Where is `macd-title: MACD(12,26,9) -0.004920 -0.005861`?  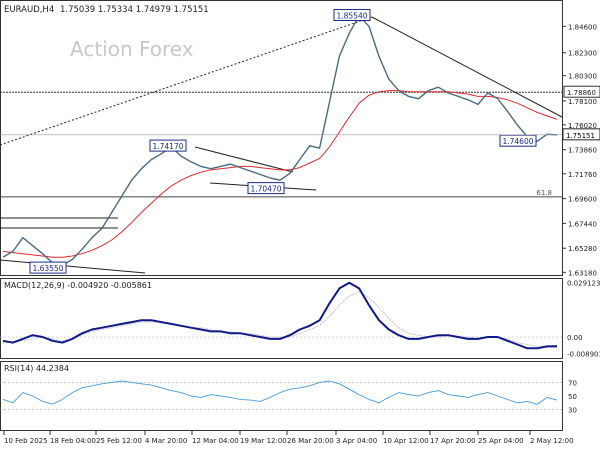
macd-title: MACD(12,26,9) -0.004920 -0.005861 is located at coordinates (78, 285).